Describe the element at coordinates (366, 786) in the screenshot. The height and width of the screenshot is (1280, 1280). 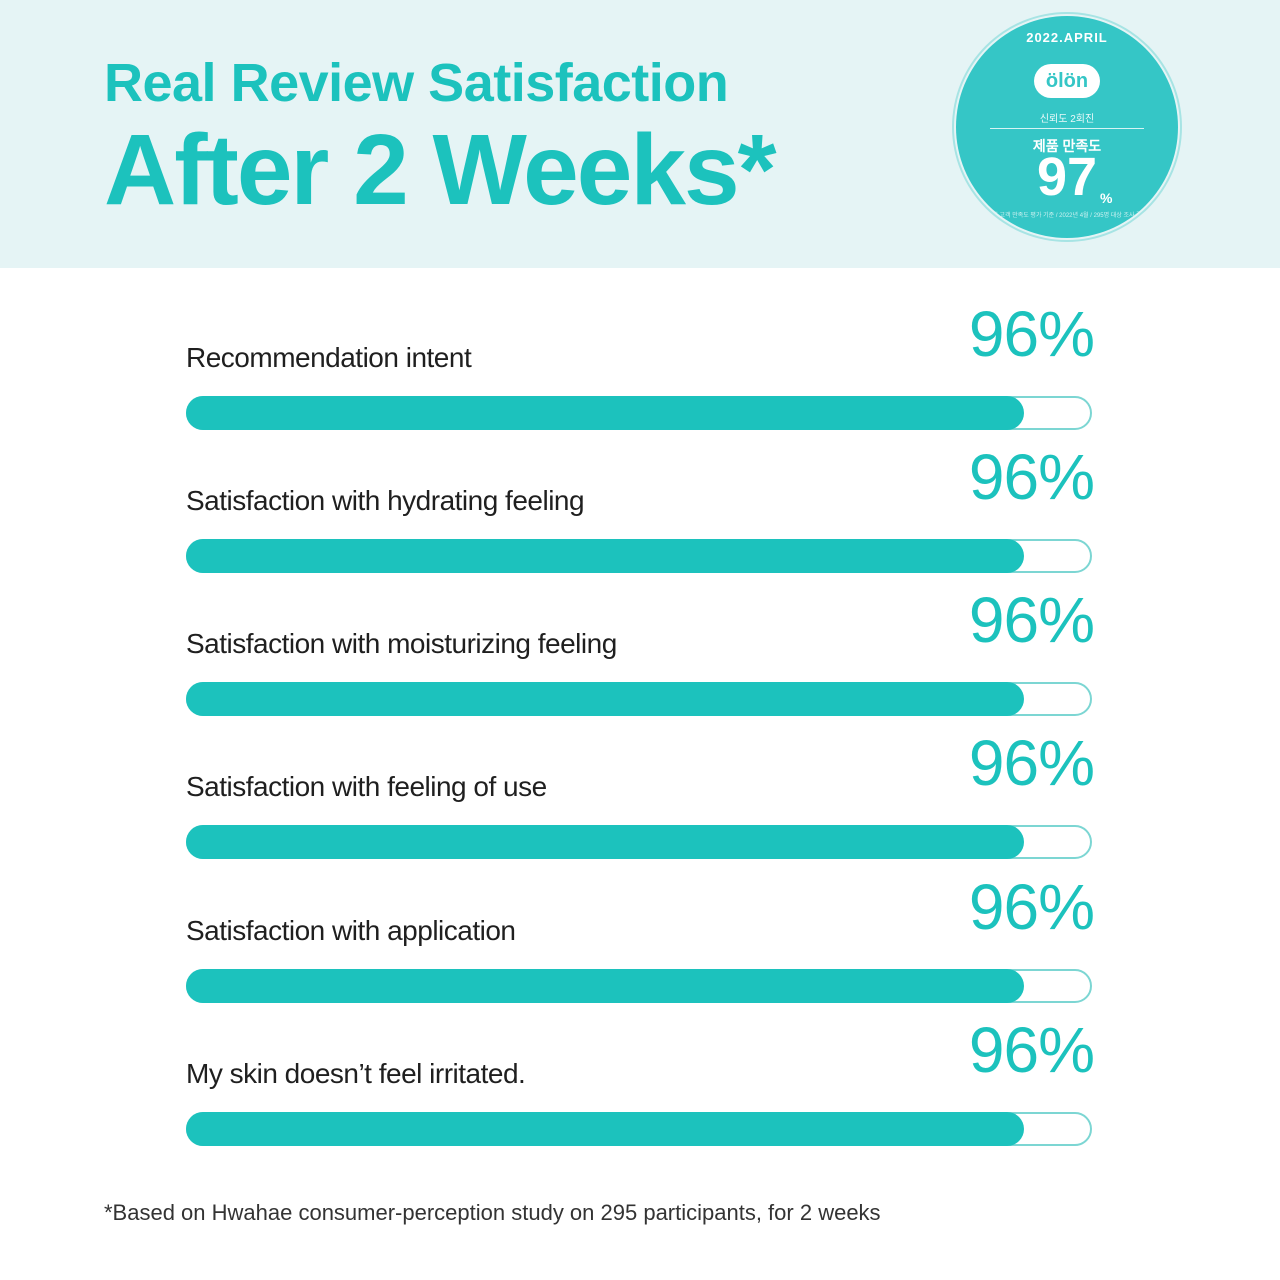
I see `bar-label: Satisfaction with feeling of use` at that location.